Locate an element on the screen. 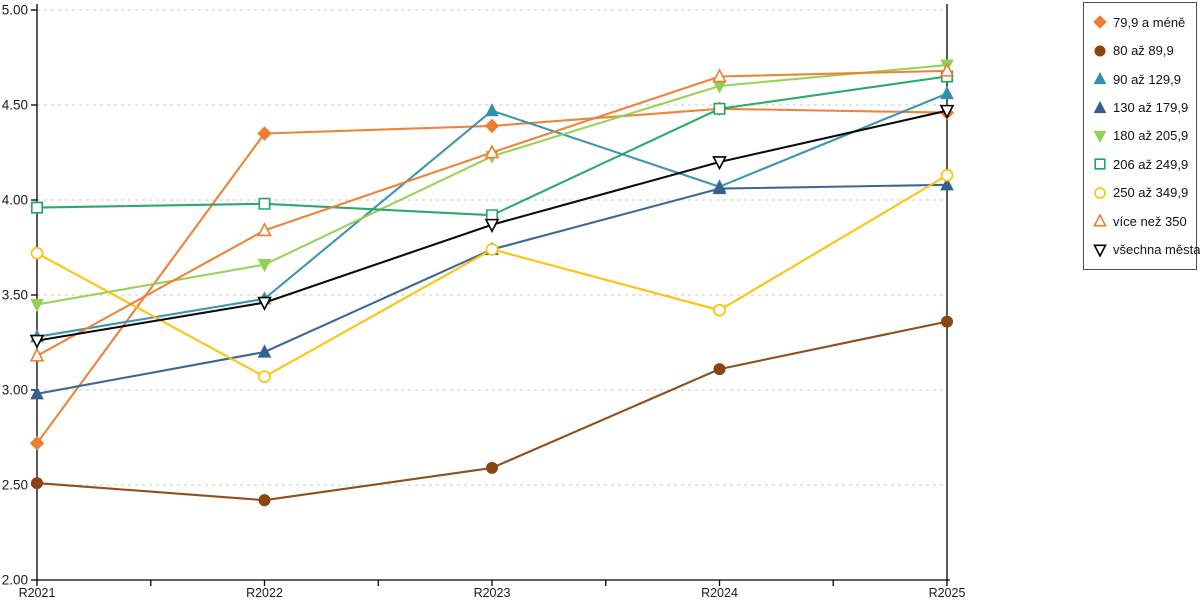 This screenshot has height=600, width=1200. x-tick-label: R2022 is located at coordinates (264, 593).